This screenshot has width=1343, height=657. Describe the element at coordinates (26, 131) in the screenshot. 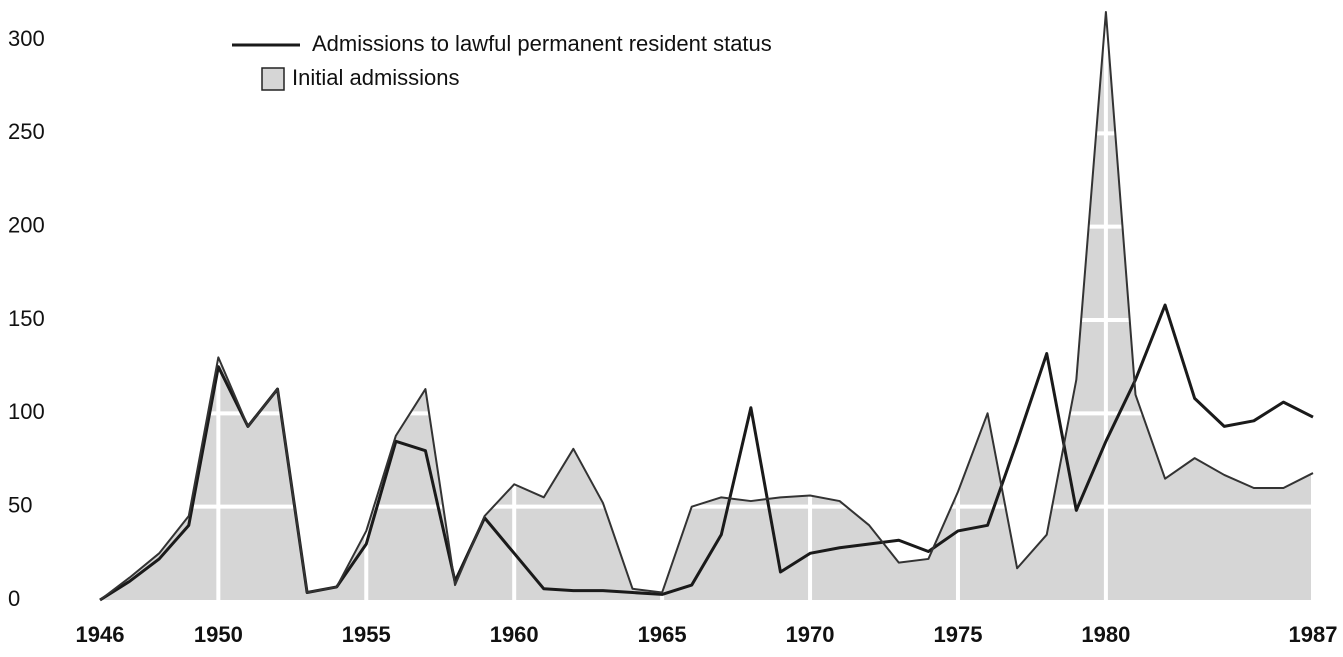

I see `y-tick-label: 250` at that location.